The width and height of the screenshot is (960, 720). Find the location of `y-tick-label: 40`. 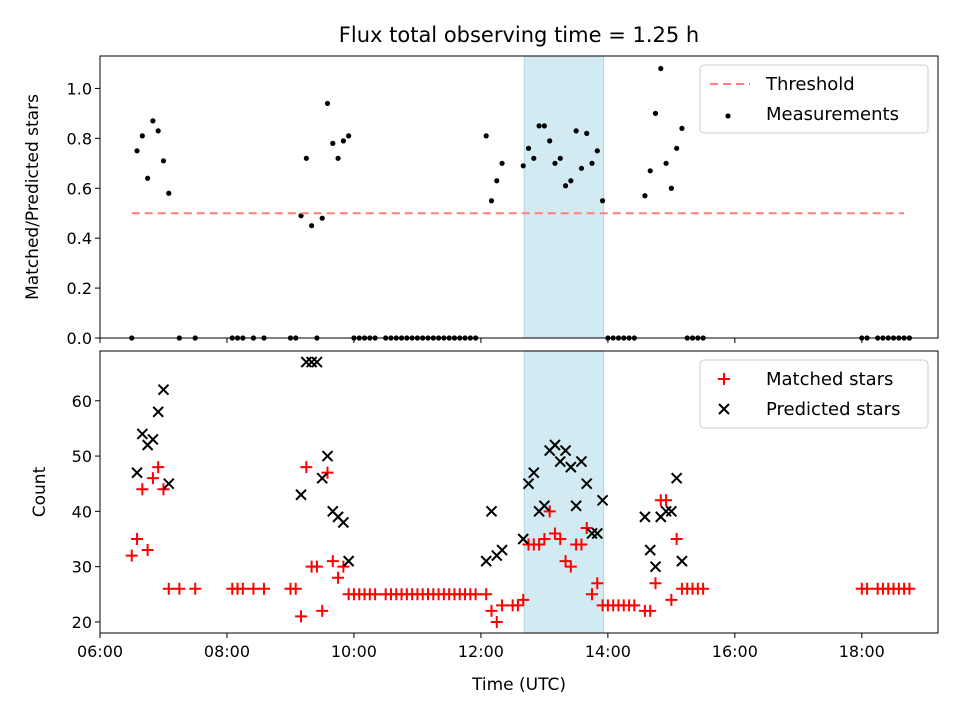

y-tick-label: 40 is located at coordinates (82, 511).